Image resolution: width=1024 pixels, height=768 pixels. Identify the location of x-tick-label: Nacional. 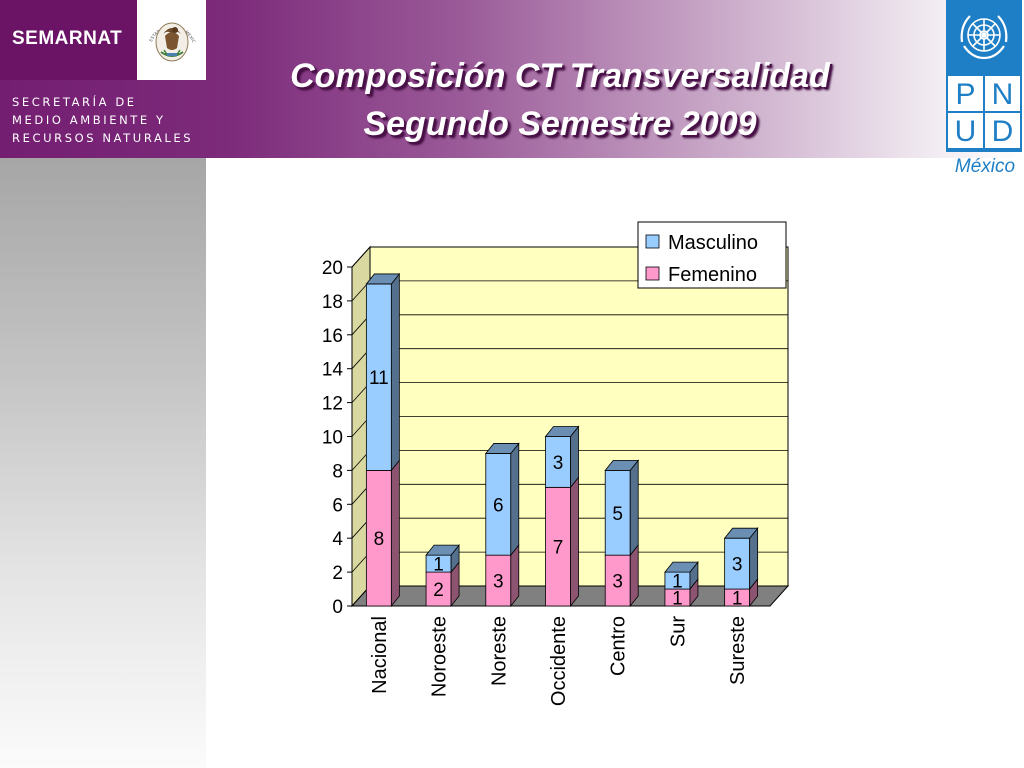
(380, 655).